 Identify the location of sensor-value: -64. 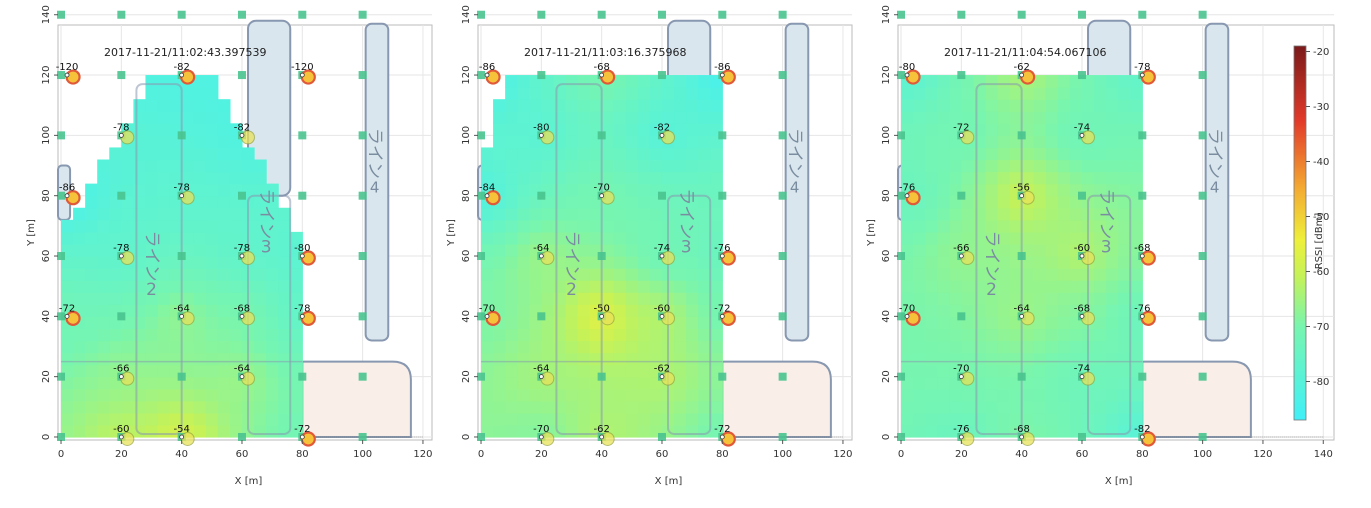
(242, 369).